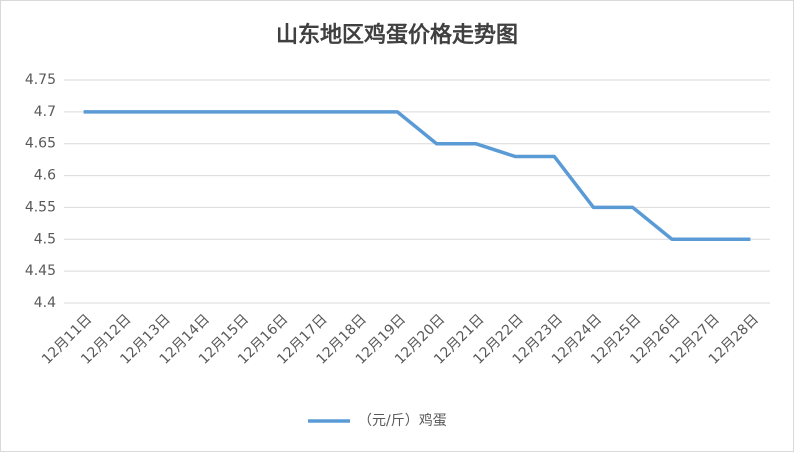 The image size is (794, 452). Describe the element at coordinates (45, 176) in the screenshot. I see `y-tick-label: 4.6` at that location.